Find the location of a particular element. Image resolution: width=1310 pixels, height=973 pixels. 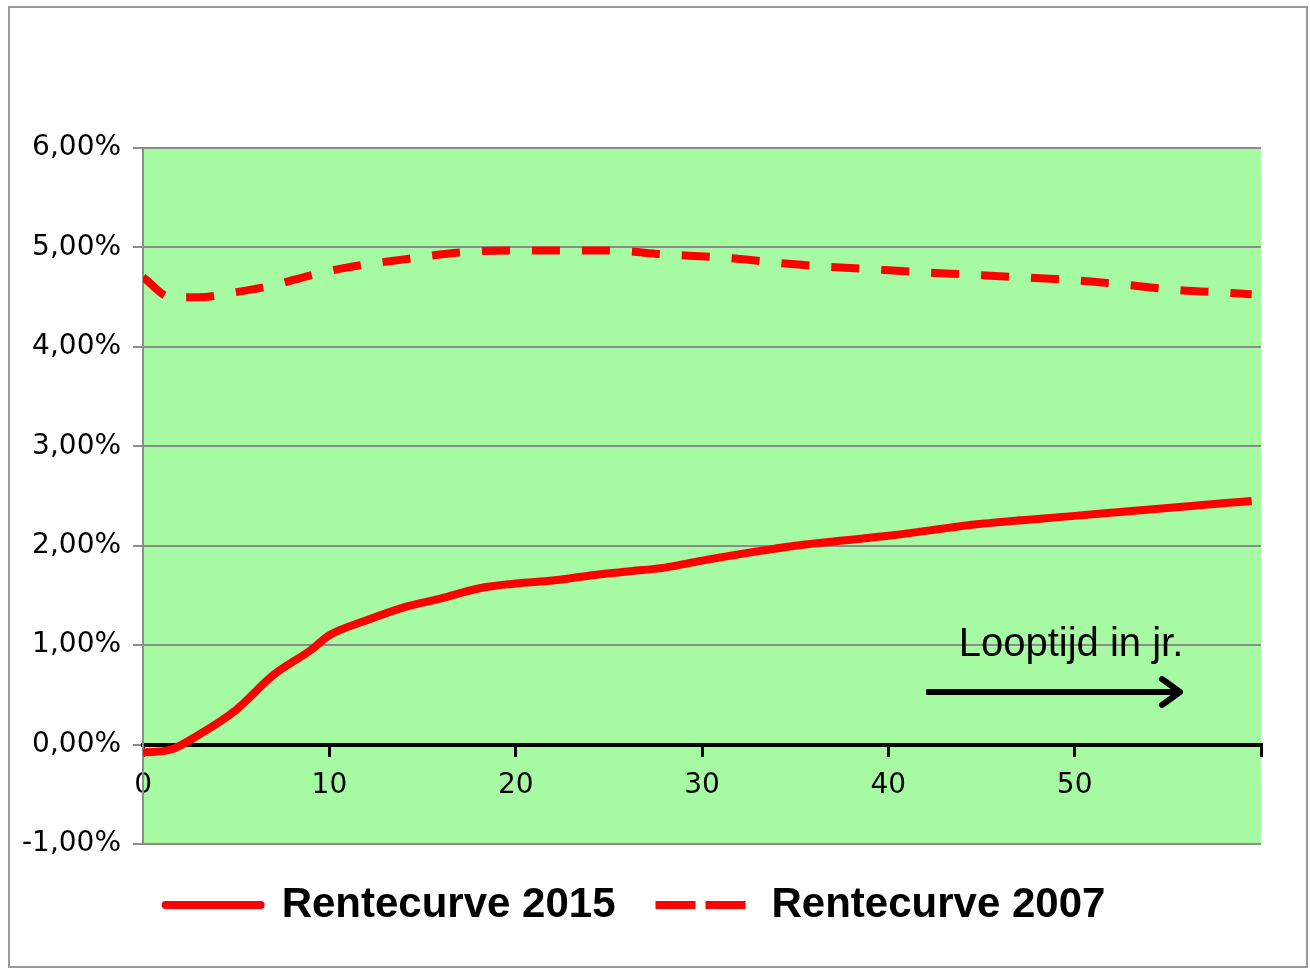

y-tick-label: 3,00% is located at coordinates (77, 444).